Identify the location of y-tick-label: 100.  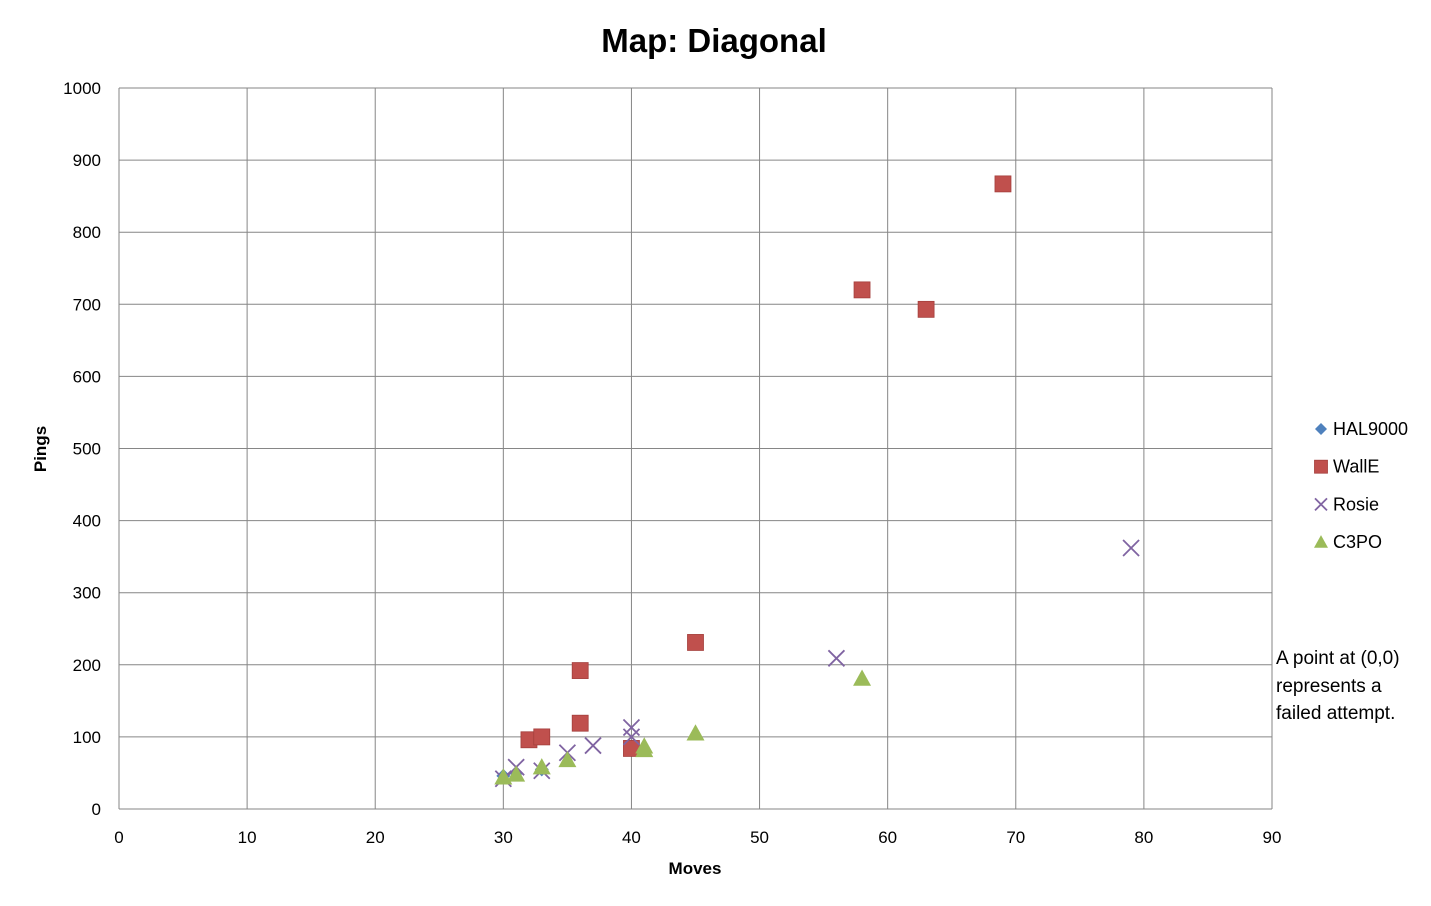
(87, 737).